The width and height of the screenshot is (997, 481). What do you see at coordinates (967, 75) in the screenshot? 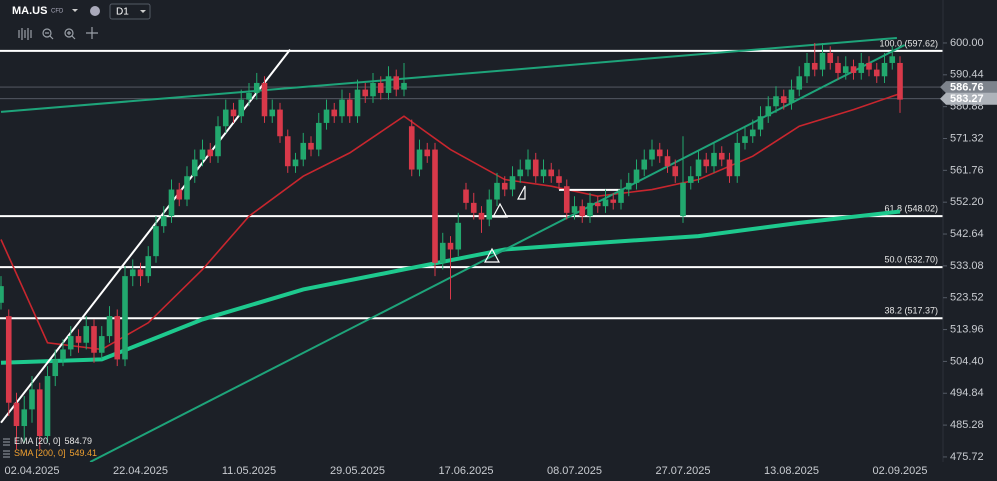
I see `y-tick-label: 590.44` at bounding box center [967, 75].